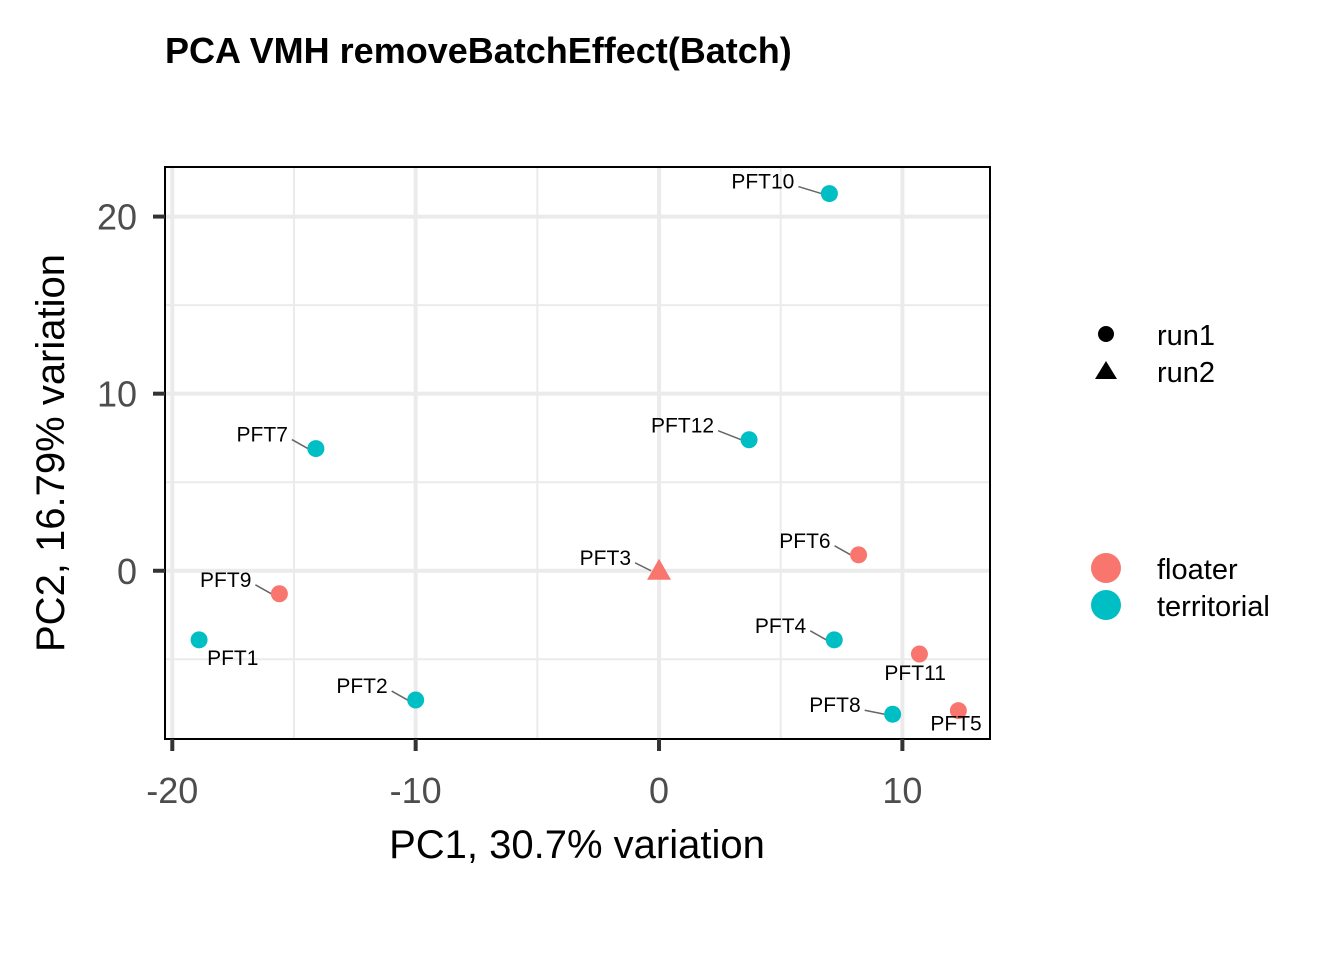 The image size is (1344, 965). What do you see at coordinates (1180, 588) in the screenshot?
I see `legend-group: floater territorial` at bounding box center [1180, 588].